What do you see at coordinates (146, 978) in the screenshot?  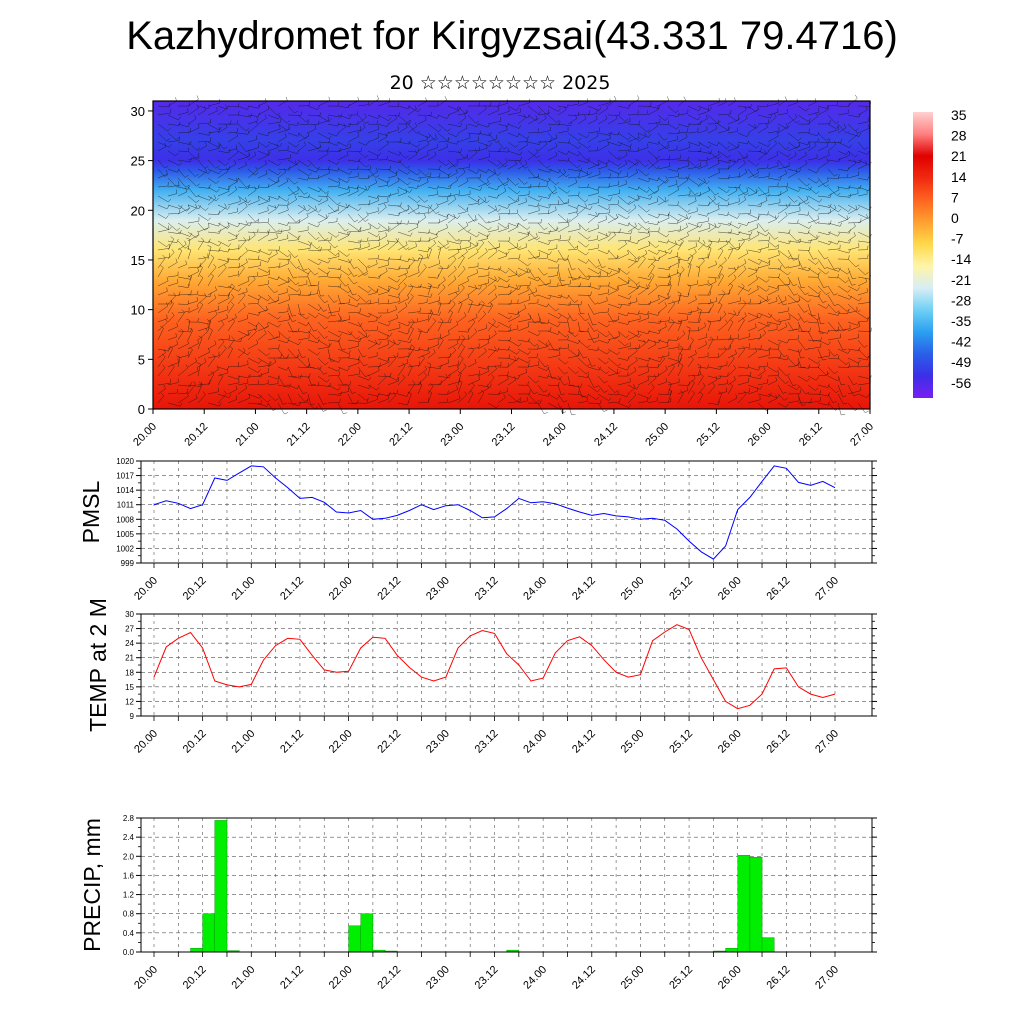 I see `precip-x-tick-label: 20.00` at bounding box center [146, 978].